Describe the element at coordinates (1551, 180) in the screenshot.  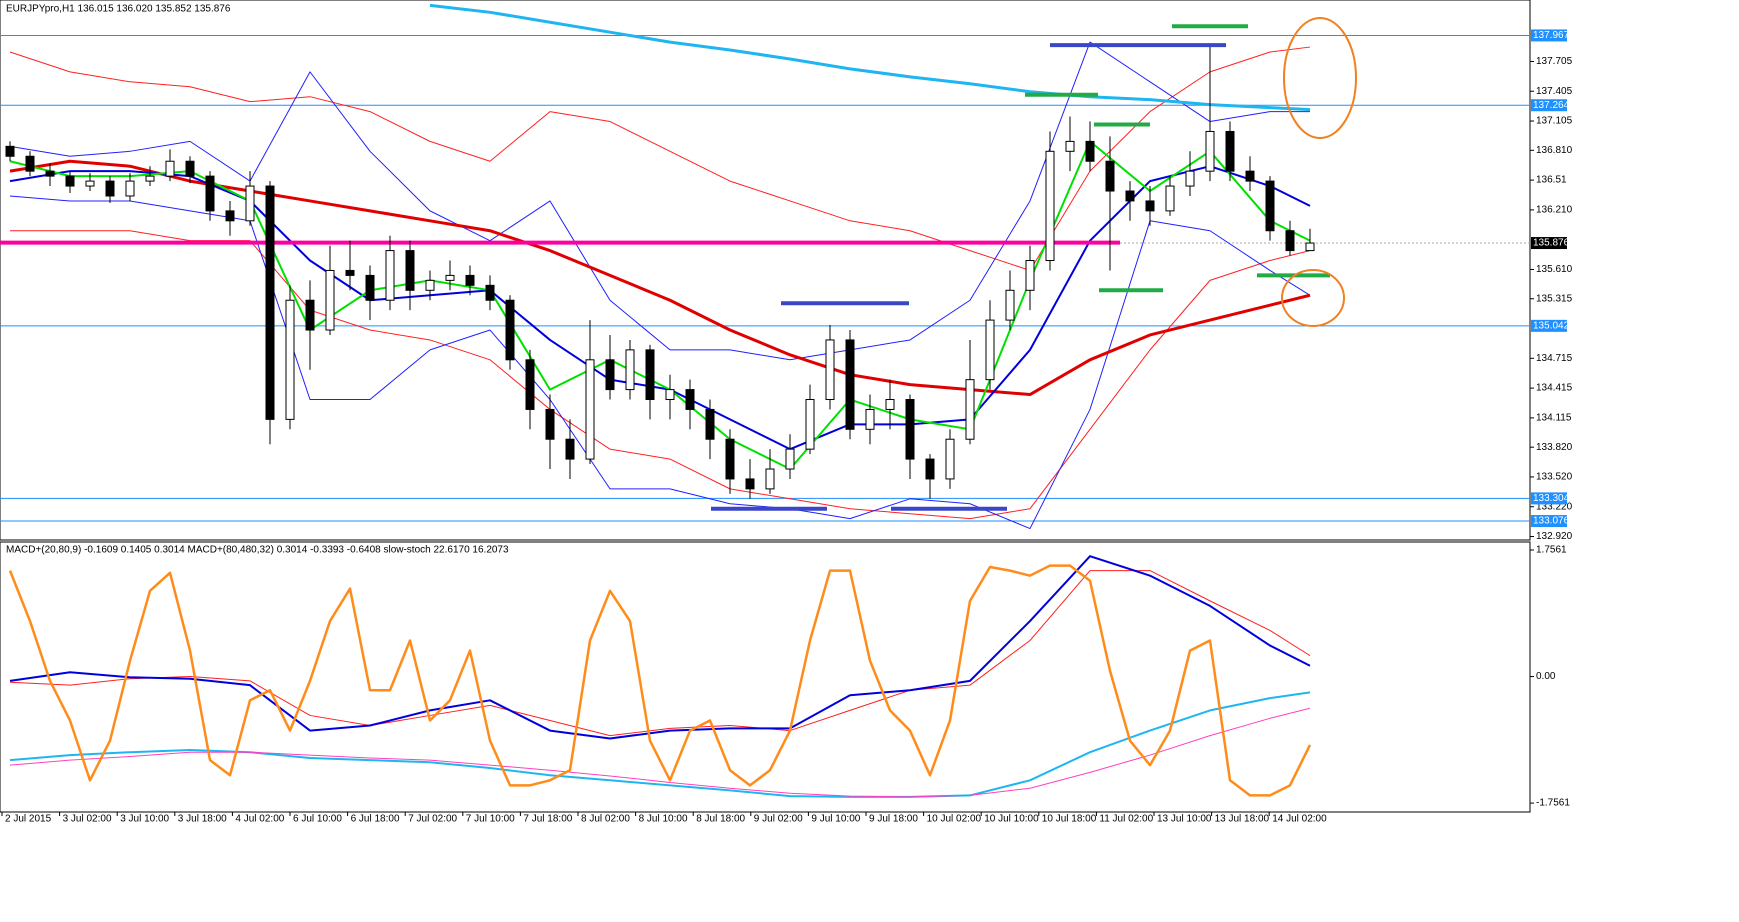
I see `y-tick-label: 136.51` at that location.